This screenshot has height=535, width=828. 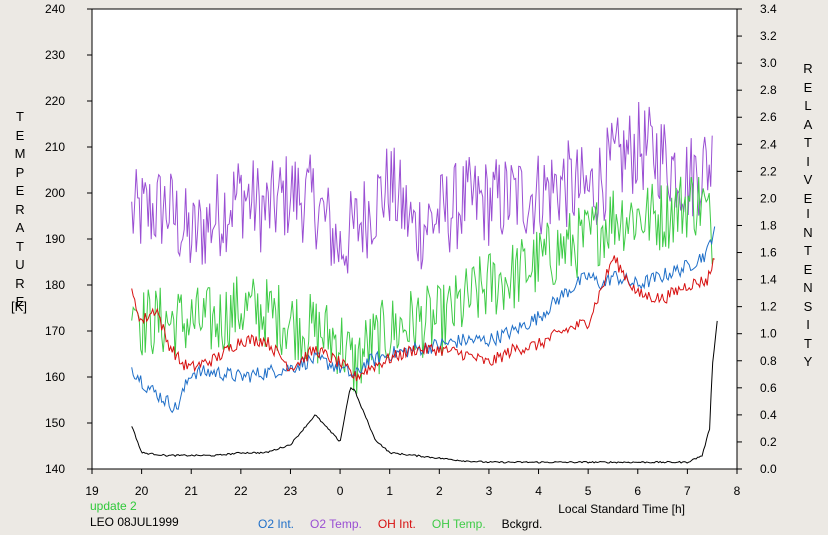 I want to click on y-right-tick-label: 3.4, so click(x=768, y=9).